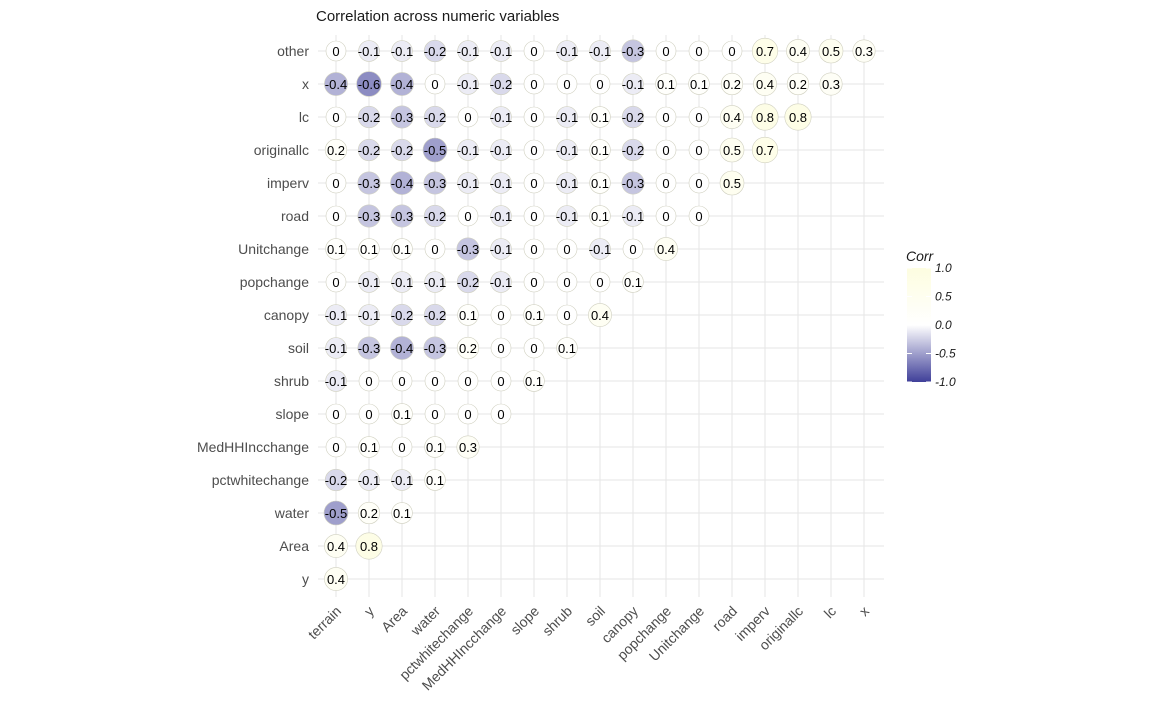 Image resolution: width=1152 pixels, height=716 pixels. What do you see at coordinates (292, 513) in the screenshot?
I see `y-tick-label: water` at bounding box center [292, 513].